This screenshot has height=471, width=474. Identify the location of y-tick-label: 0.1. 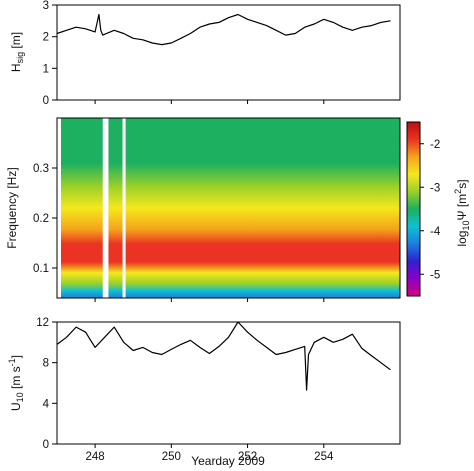
(41, 269).